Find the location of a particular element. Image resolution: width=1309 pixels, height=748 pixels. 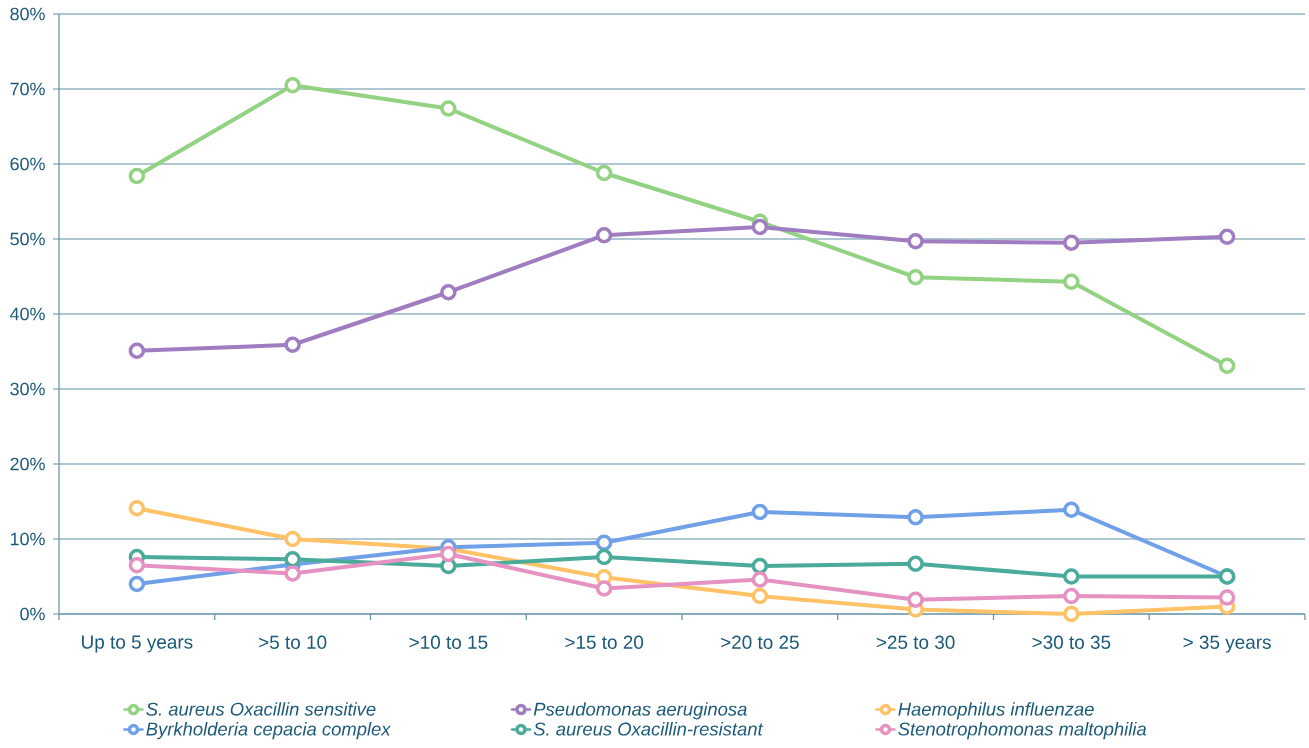

y-tick-label: 60% is located at coordinates (27, 164).